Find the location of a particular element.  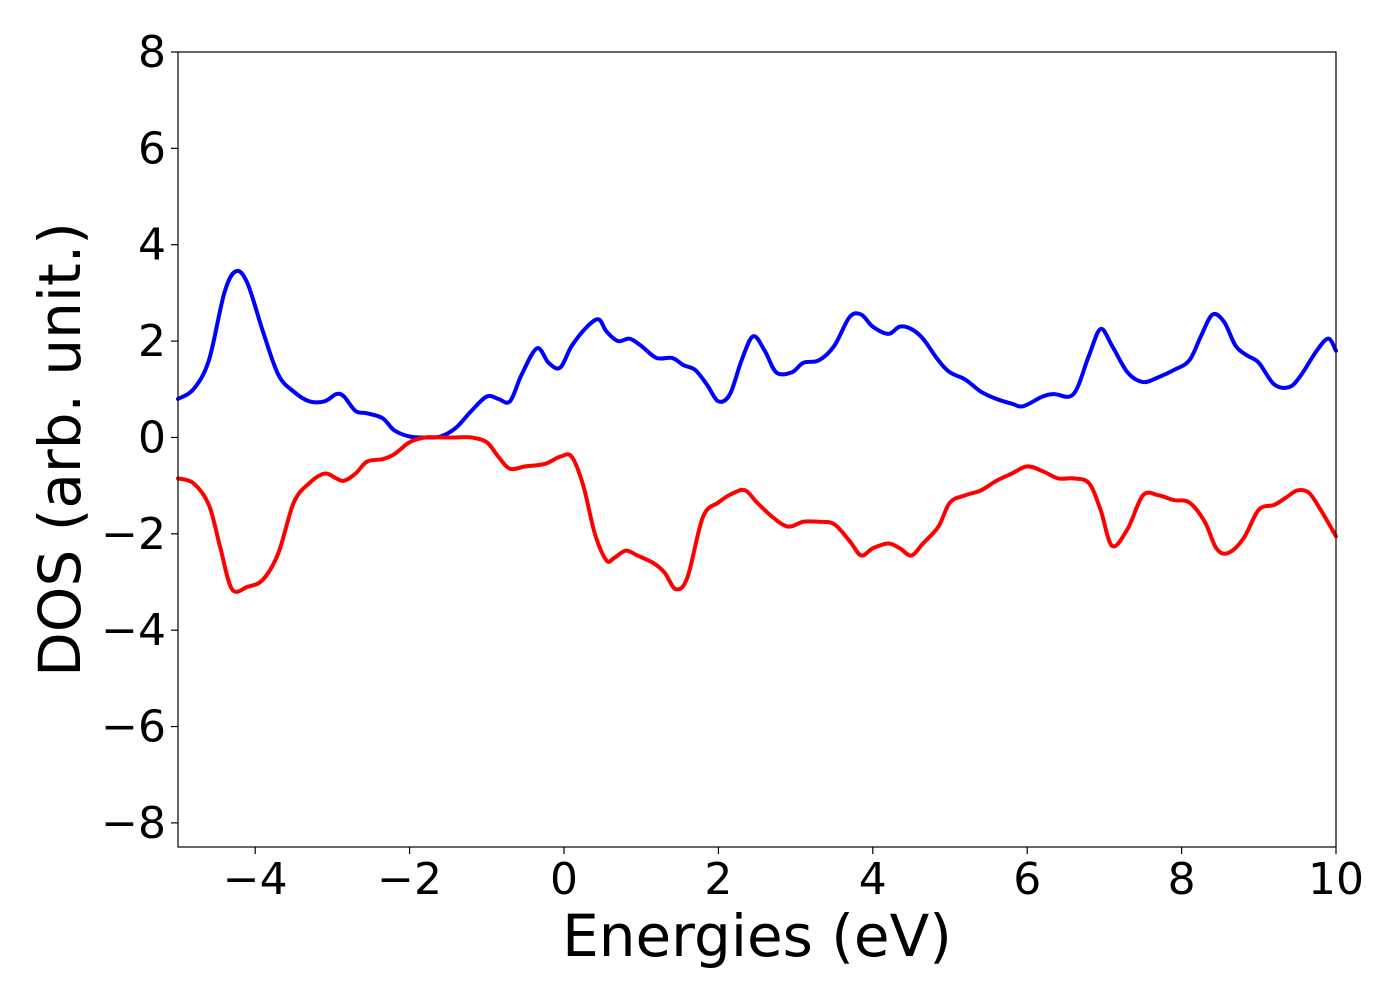

y-tick-label: 0 is located at coordinates (152, 437).